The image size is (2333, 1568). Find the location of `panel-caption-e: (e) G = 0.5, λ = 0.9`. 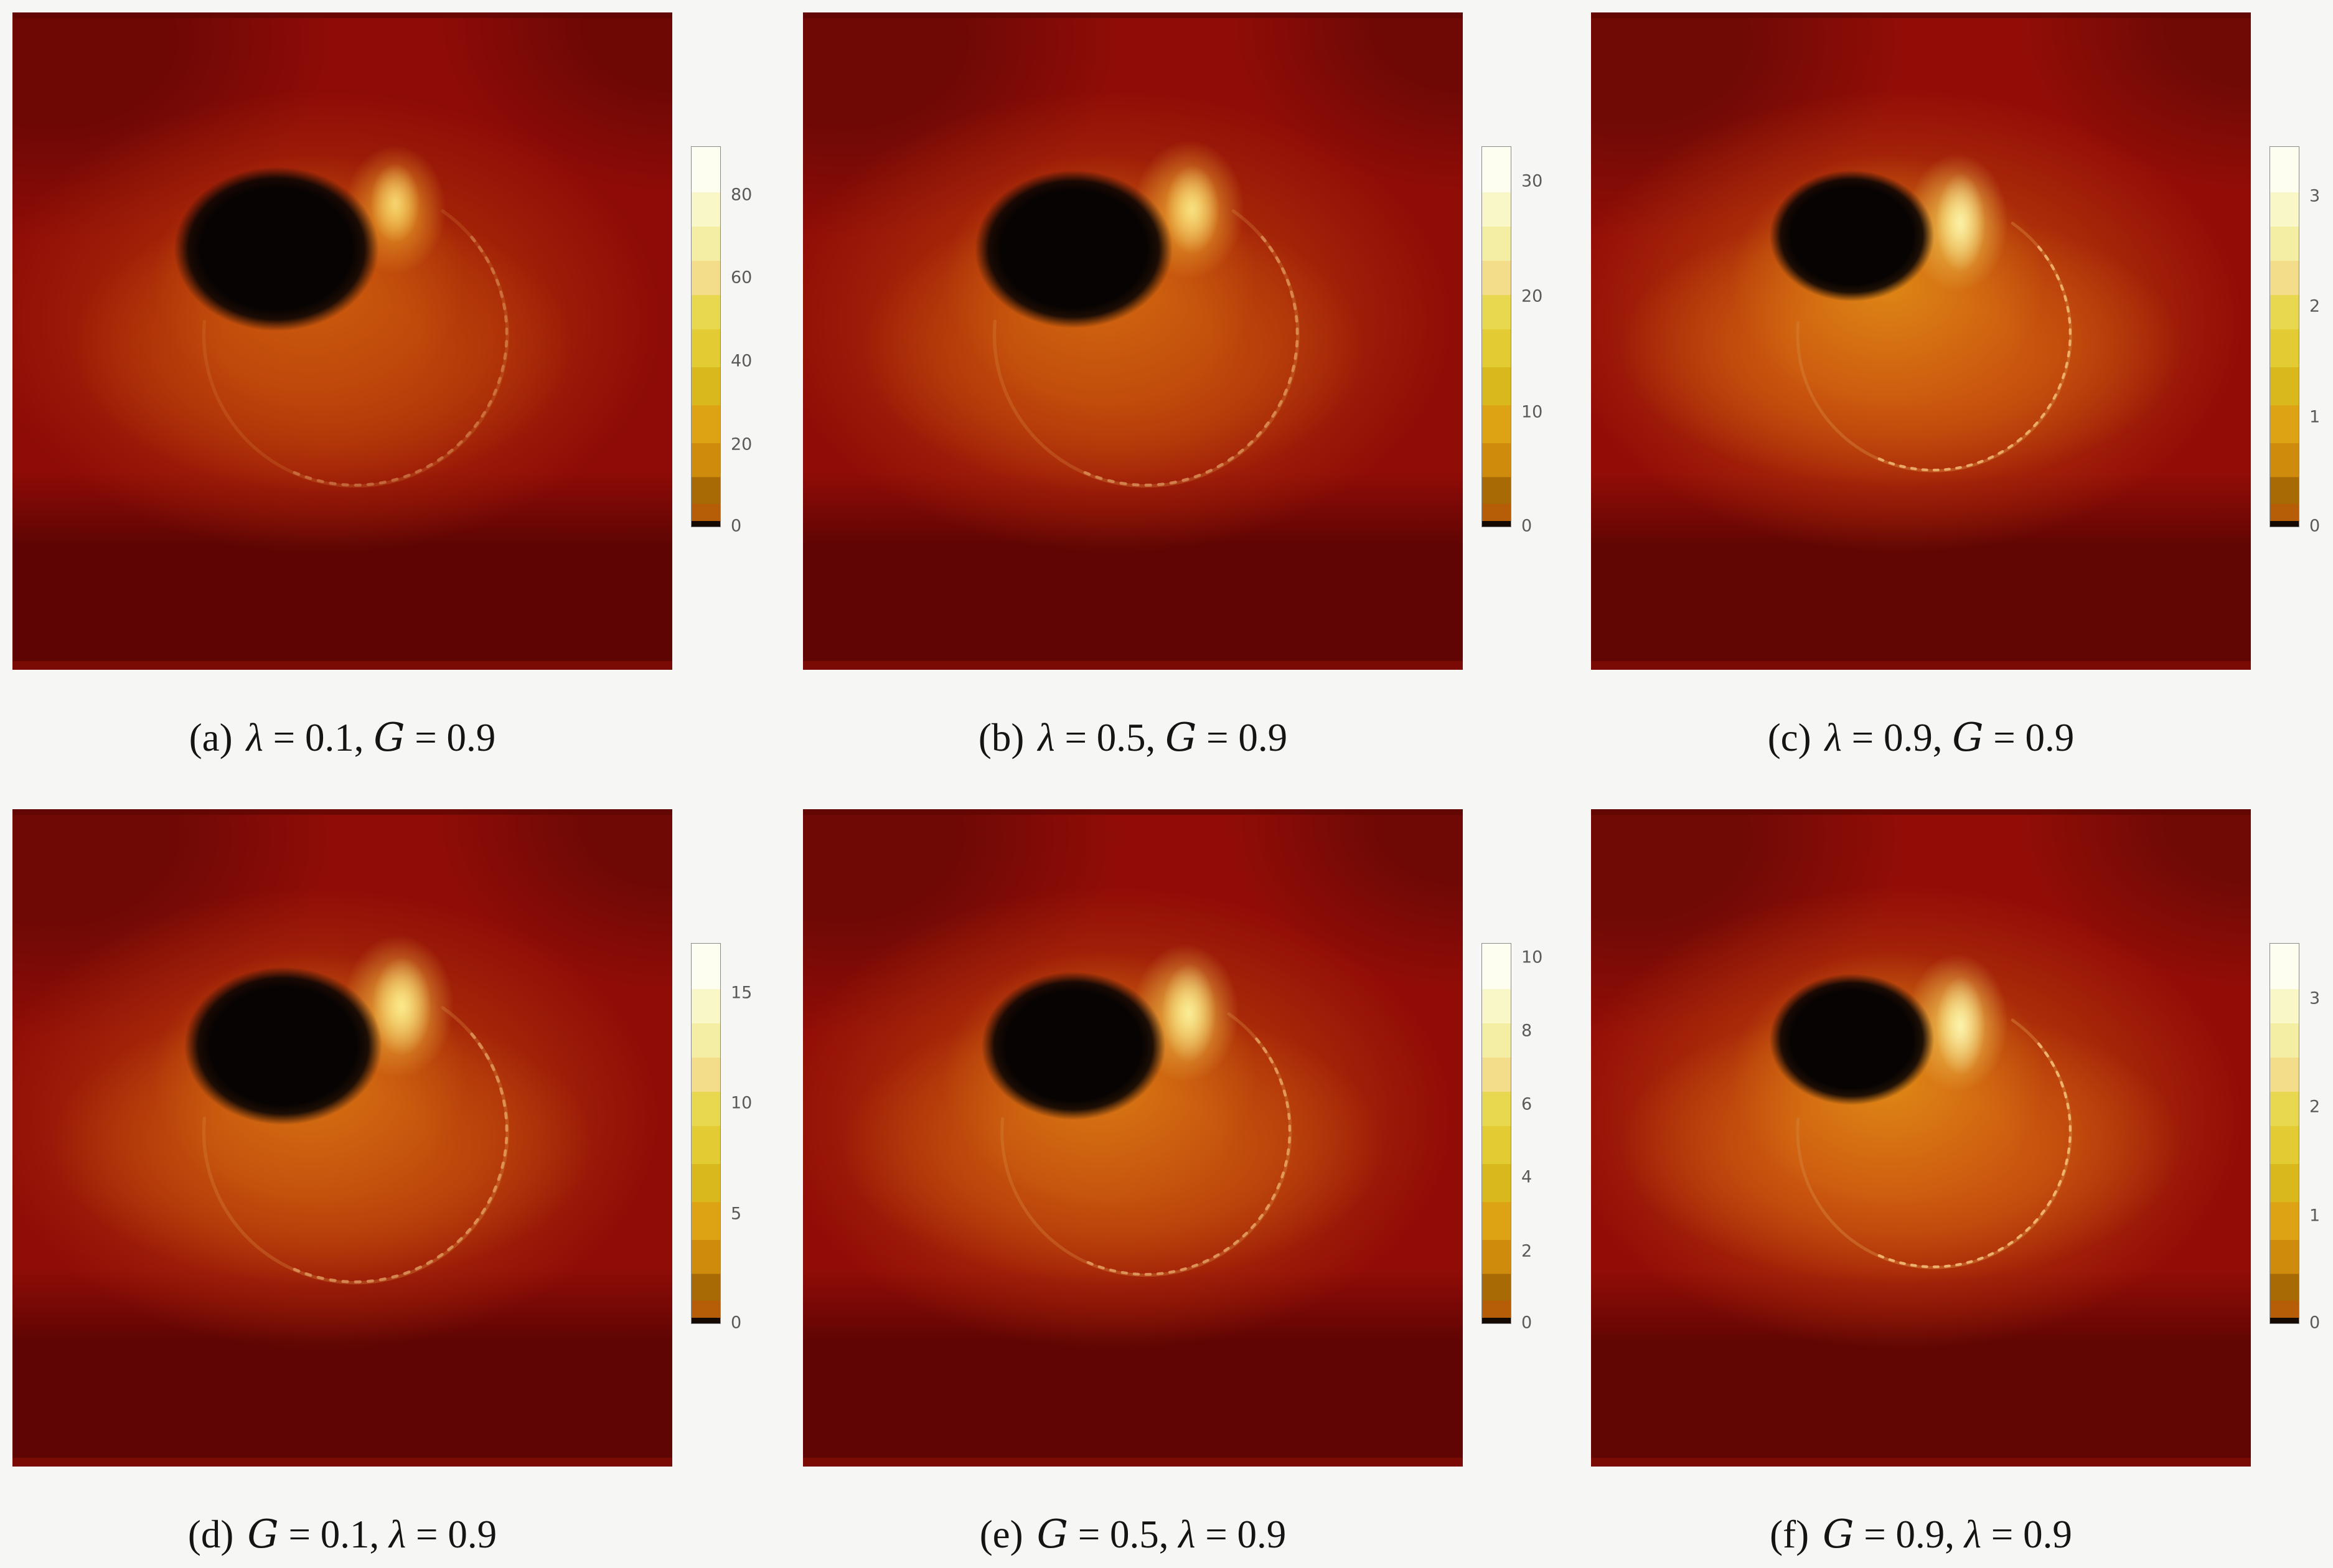

panel-caption-e: (e) G = 0.5, λ = 0.9 is located at coordinates (1133, 1534).